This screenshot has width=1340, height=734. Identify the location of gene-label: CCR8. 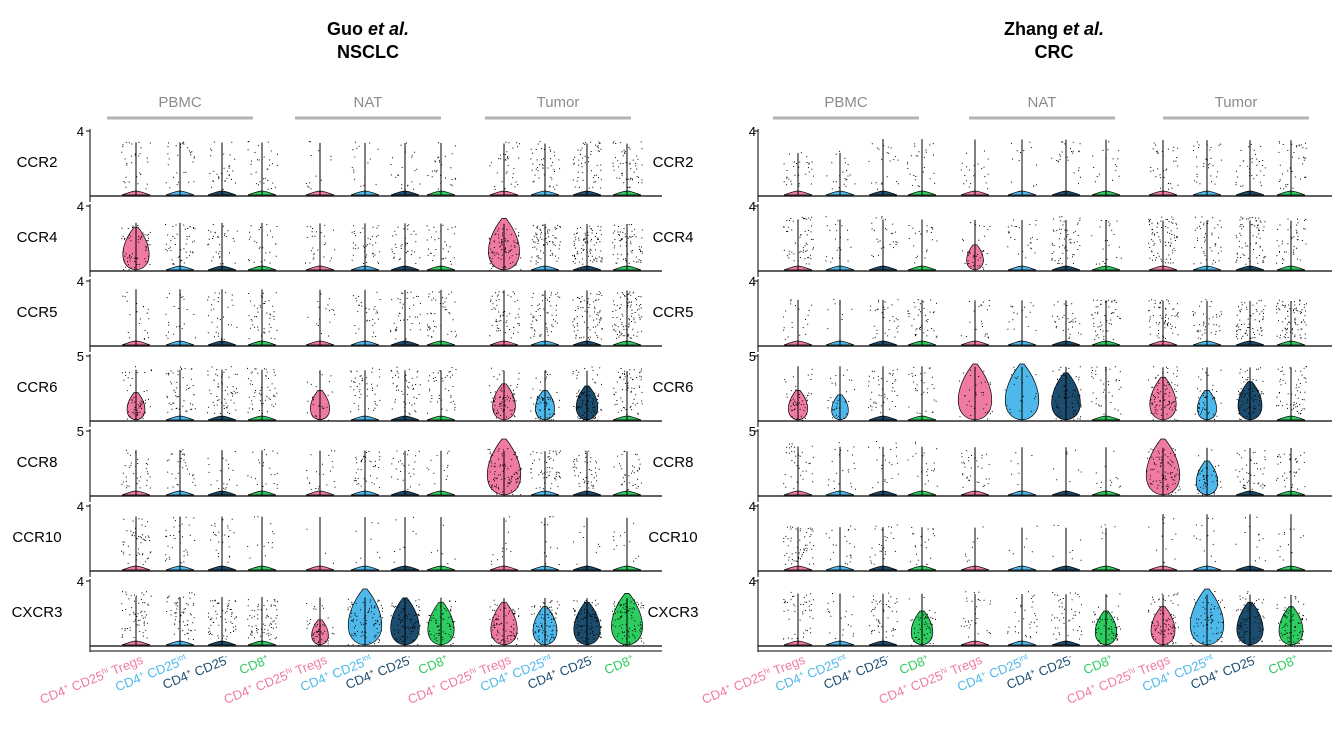
(37, 462).